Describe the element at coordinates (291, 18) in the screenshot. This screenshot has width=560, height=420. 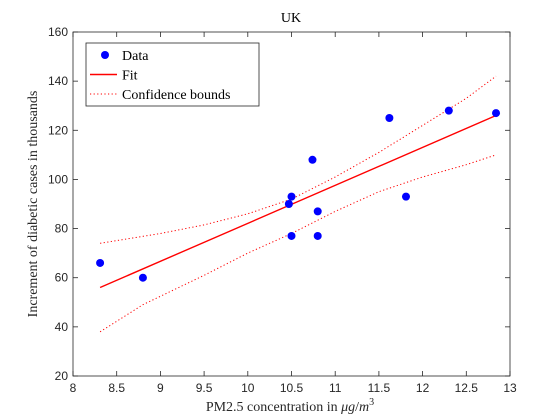
I see `chart-title: UK` at that location.